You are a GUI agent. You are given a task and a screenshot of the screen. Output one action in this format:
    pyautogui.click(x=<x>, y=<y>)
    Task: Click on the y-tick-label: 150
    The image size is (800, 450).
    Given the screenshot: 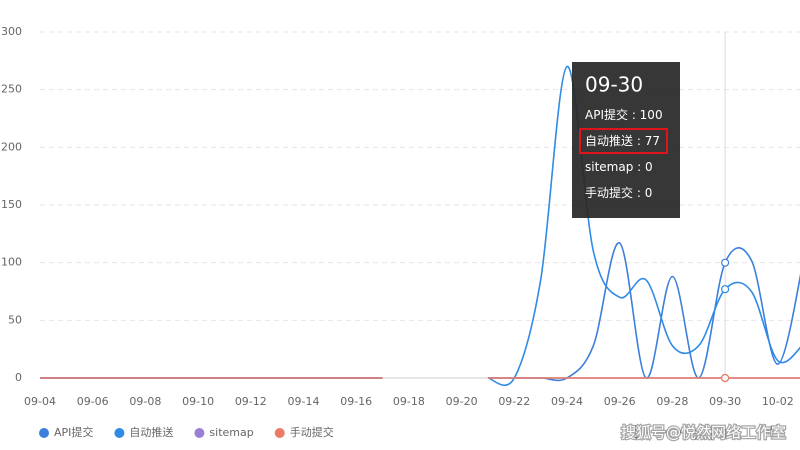 What is the action you would take?
    pyautogui.click(x=11, y=204)
    